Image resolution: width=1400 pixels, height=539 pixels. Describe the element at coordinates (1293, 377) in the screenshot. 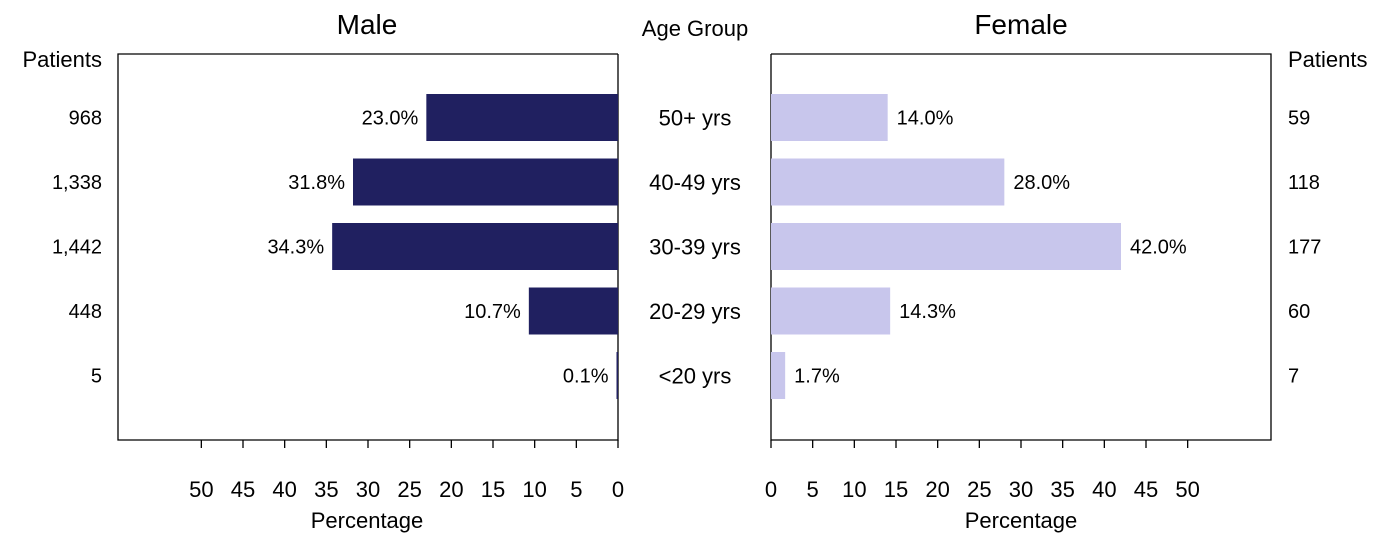

I see `female-patient-count: 7` at that location.